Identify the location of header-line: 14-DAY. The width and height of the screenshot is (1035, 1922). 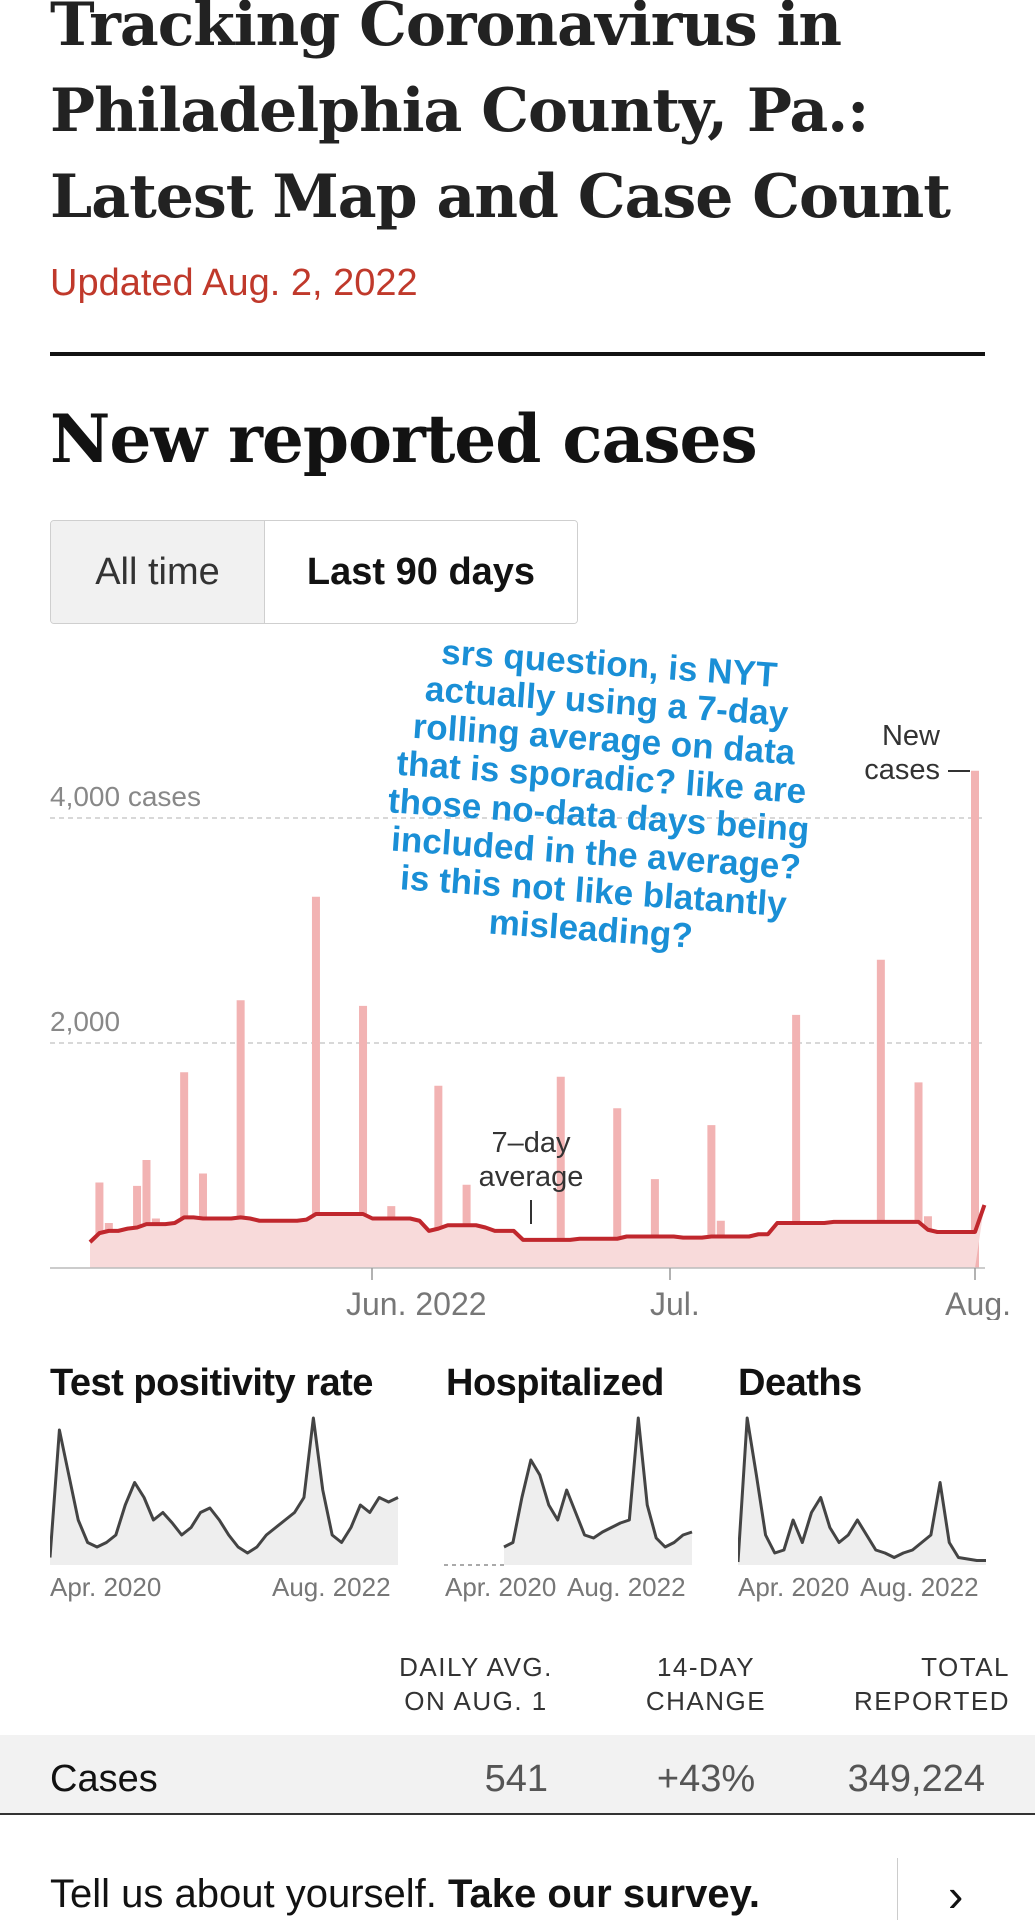
(706, 1667).